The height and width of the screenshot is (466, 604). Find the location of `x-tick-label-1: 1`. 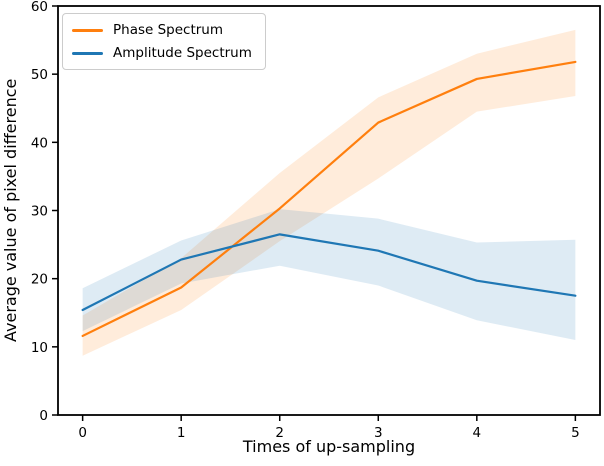

x-tick-label-1: 1 is located at coordinates (181, 433).